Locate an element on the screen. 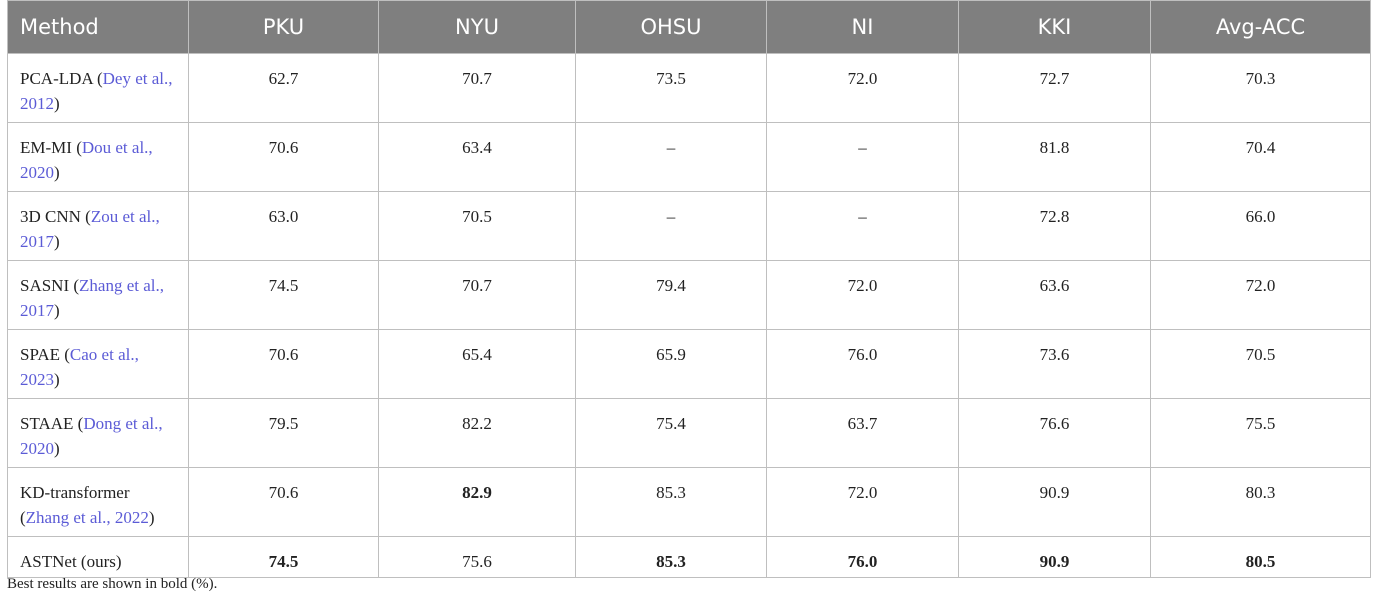  value-cell: 75.5 is located at coordinates (1260, 433).